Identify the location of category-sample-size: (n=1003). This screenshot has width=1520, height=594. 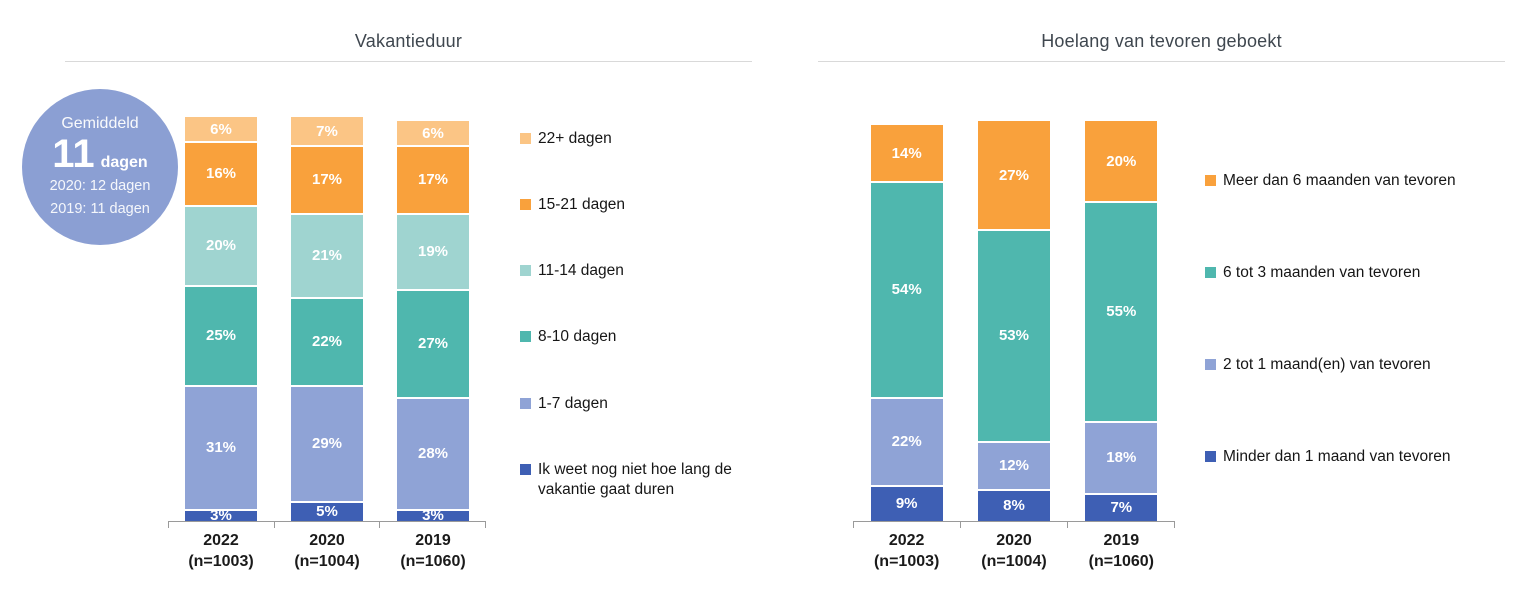
(221, 561).